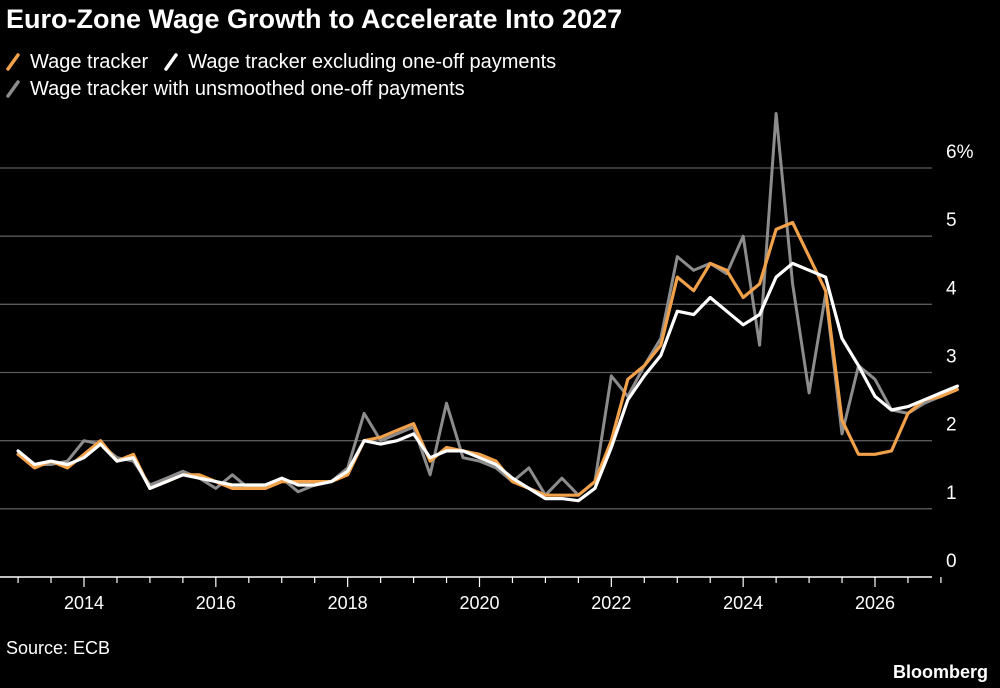 The image size is (1000, 688). I want to click on y-tick-label: 1, so click(951, 493).